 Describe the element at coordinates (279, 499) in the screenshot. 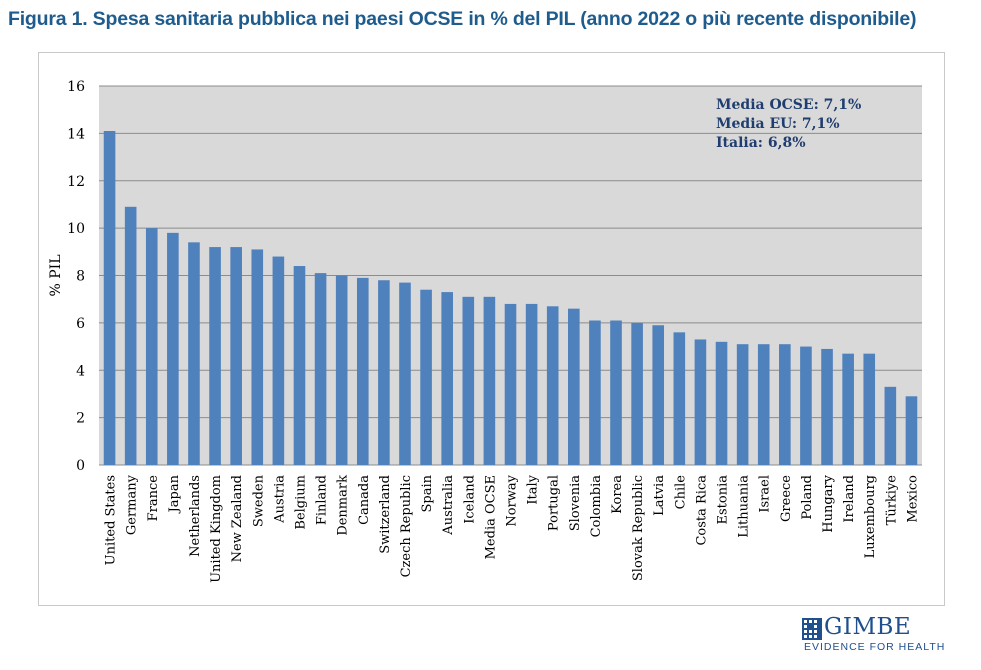

I see `x-tick-label: Austria` at that location.